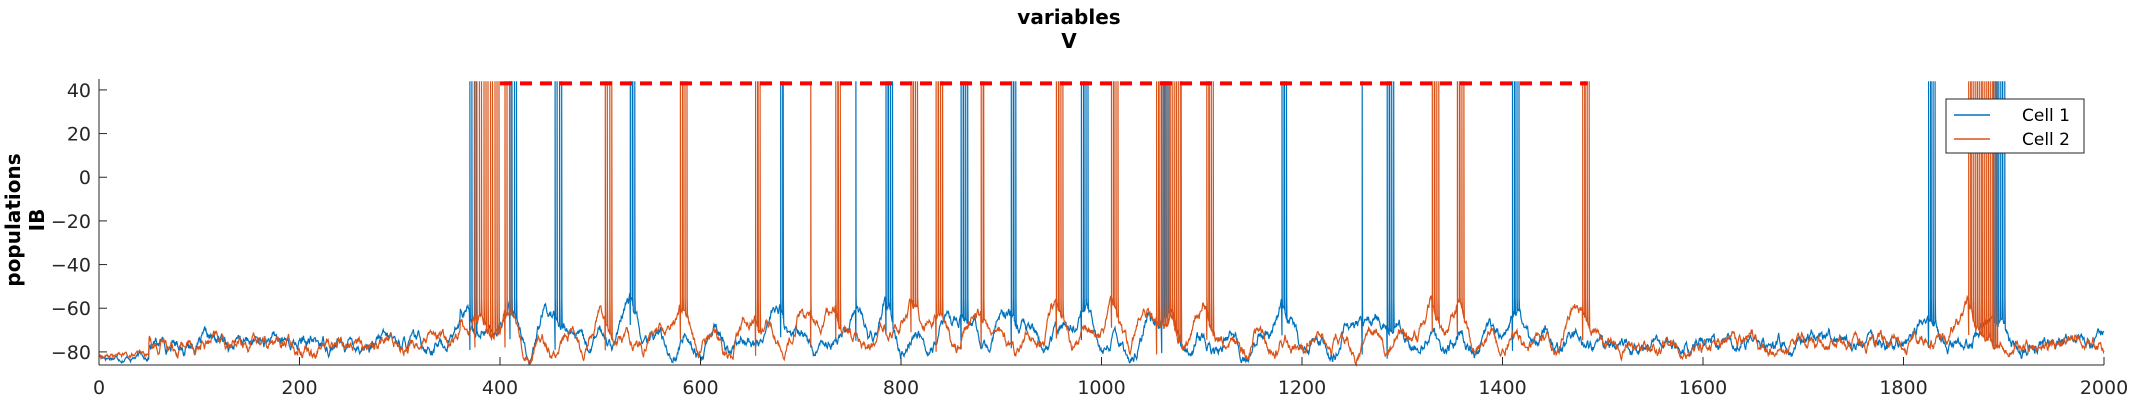 The width and height of the screenshot is (2133, 400). I want to click on x-tick-label: 1400, so click(1502, 388).